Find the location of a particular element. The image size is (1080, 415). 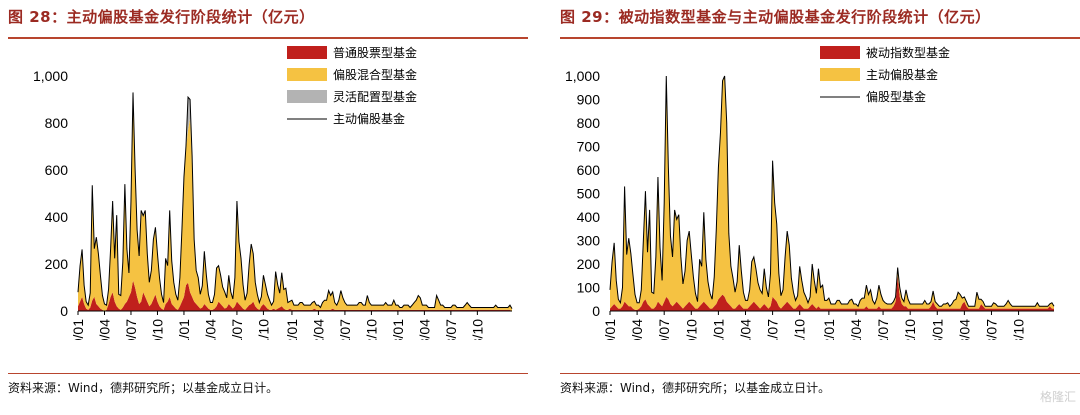

y-tick-label: 700 is located at coordinates (589, 147).